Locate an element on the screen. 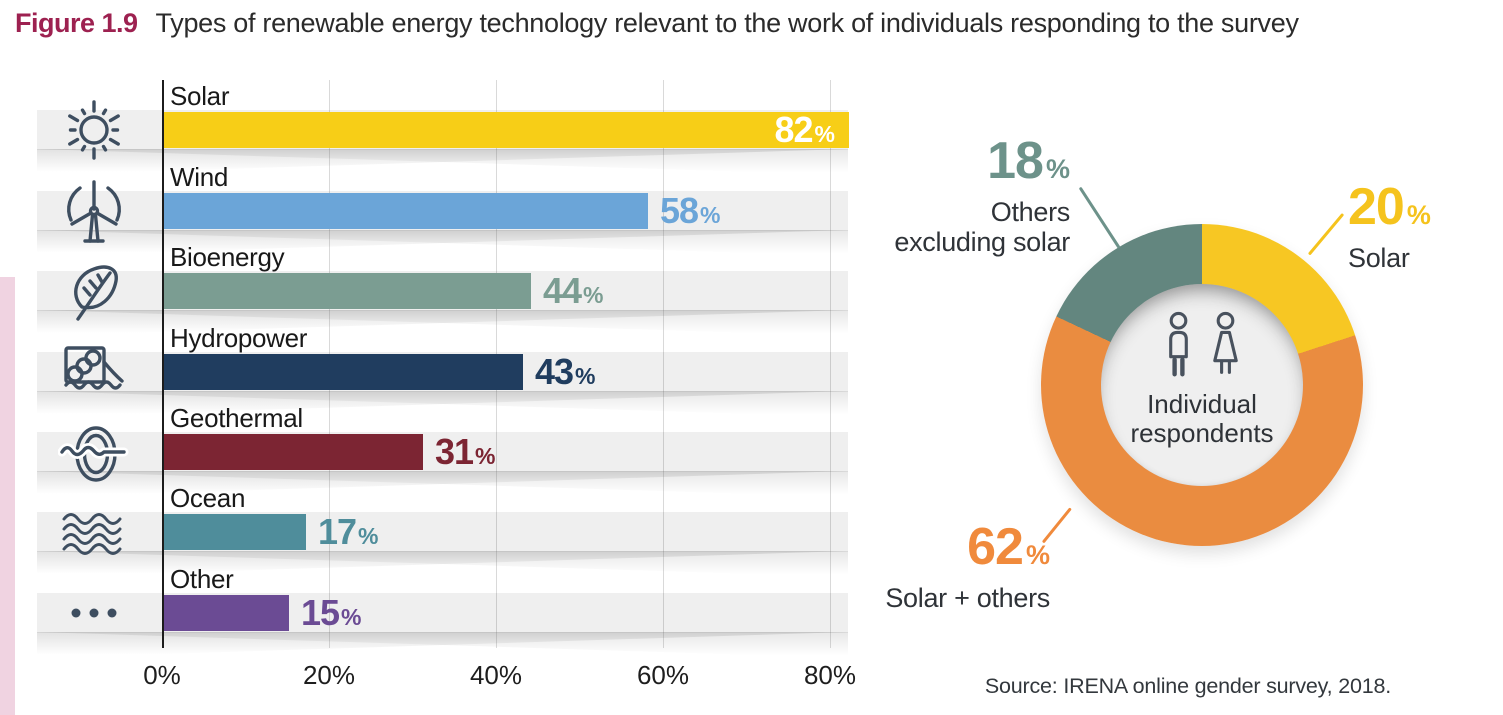 This screenshot has width=1503, height=715. bar-row-other: Other 15% is located at coordinates (450, 613).